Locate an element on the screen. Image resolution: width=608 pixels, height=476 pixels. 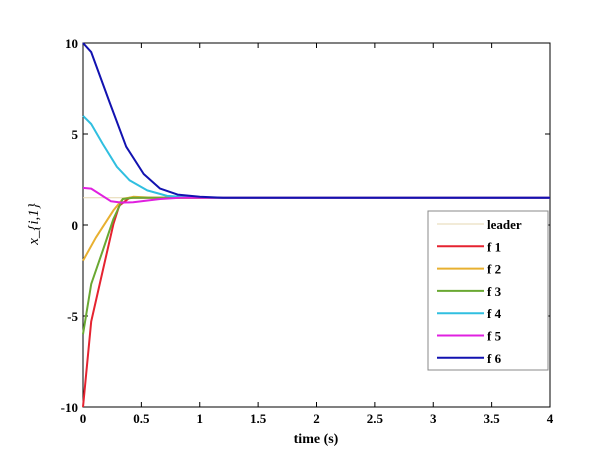
x-tick-label: 0.5 is located at coordinates (141, 418).